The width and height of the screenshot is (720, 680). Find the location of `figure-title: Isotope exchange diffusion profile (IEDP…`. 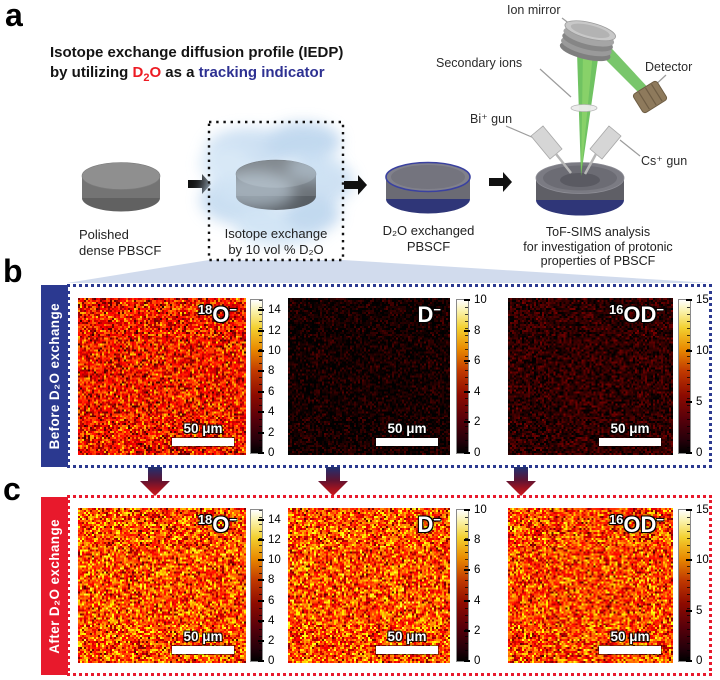

figure-title: Isotope exchange diffusion profile (IEDP… is located at coordinates (196, 65).